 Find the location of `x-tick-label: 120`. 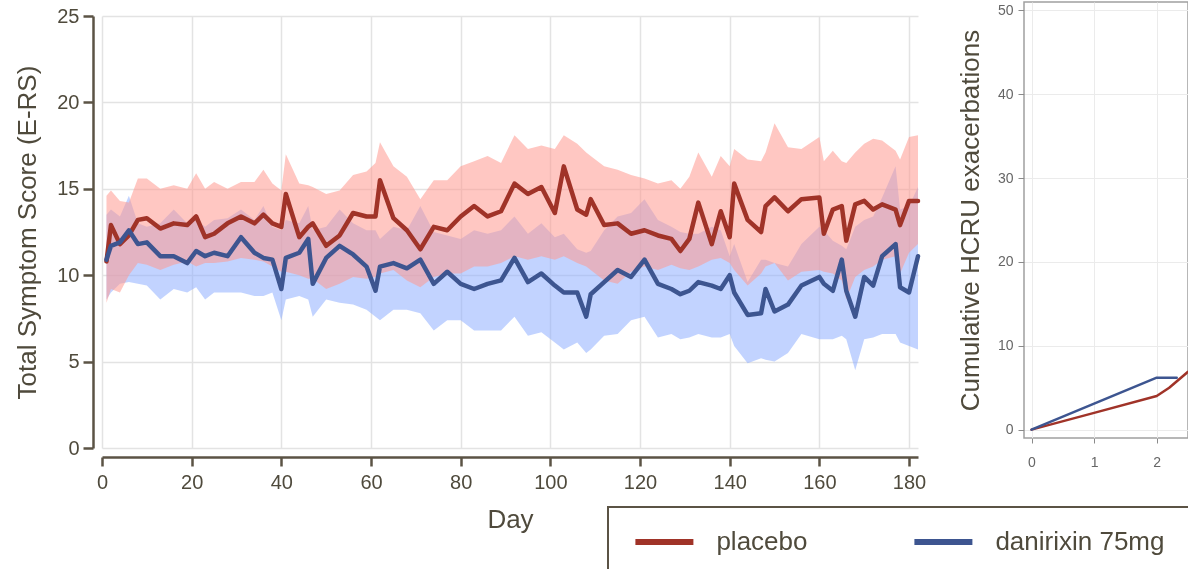

x-tick-label: 120 is located at coordinates (640, 481).